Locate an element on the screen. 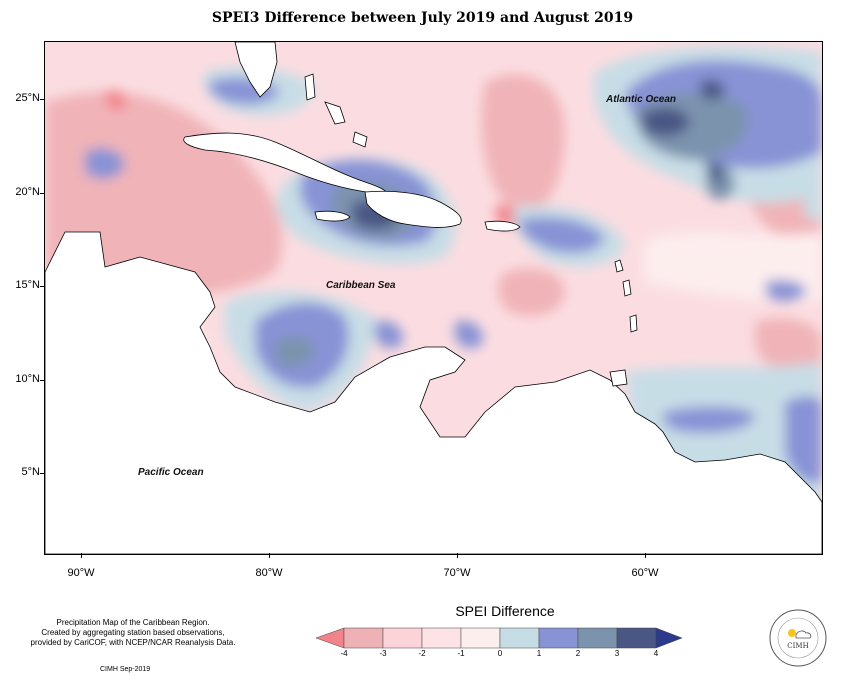 The width and height of the screenshot is (845, 684). lat-label-5n: 5°N is located at coordinates (30, 472).